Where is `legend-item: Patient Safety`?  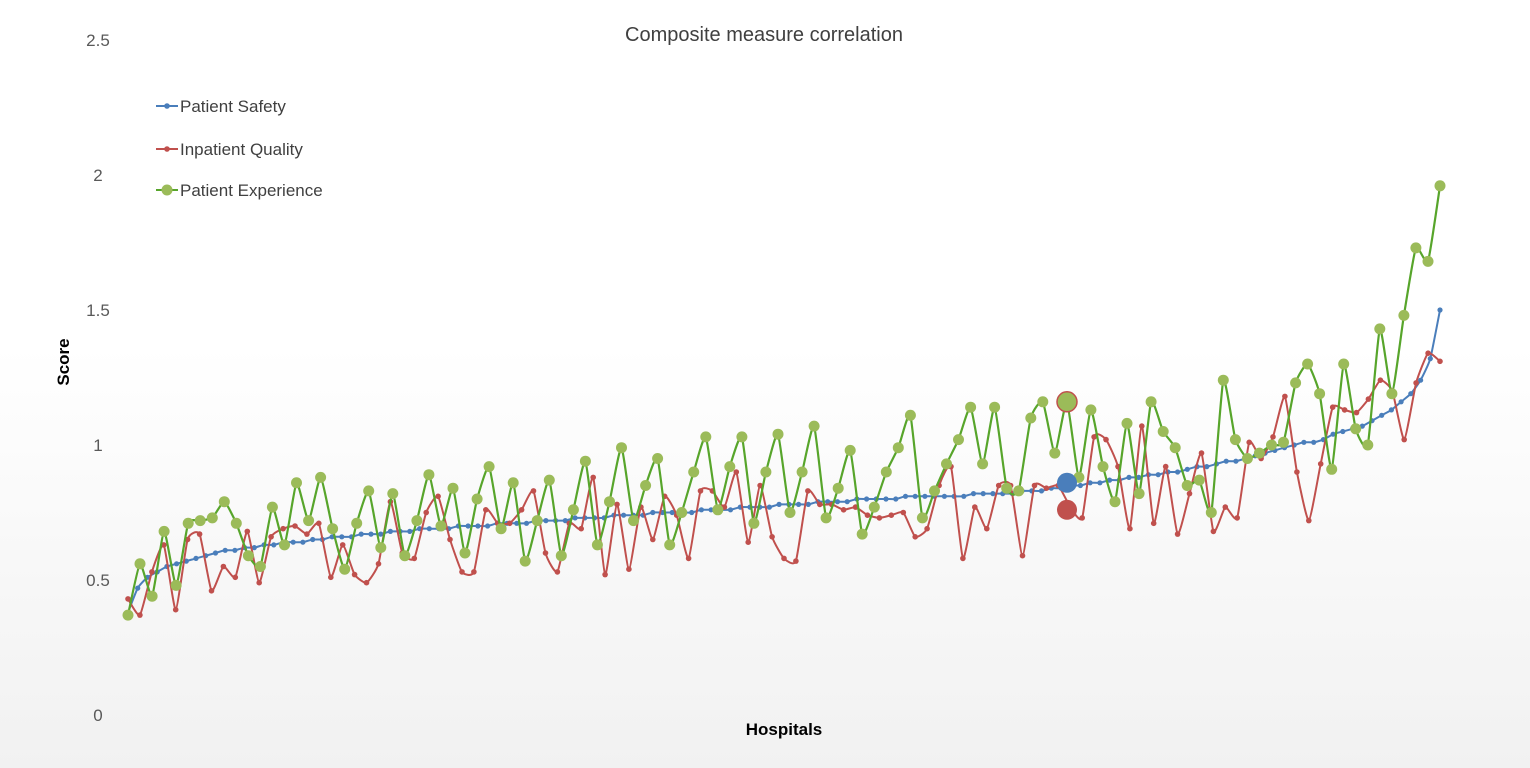
legend-item: Patient Safety is located at coordinates (221, 106).